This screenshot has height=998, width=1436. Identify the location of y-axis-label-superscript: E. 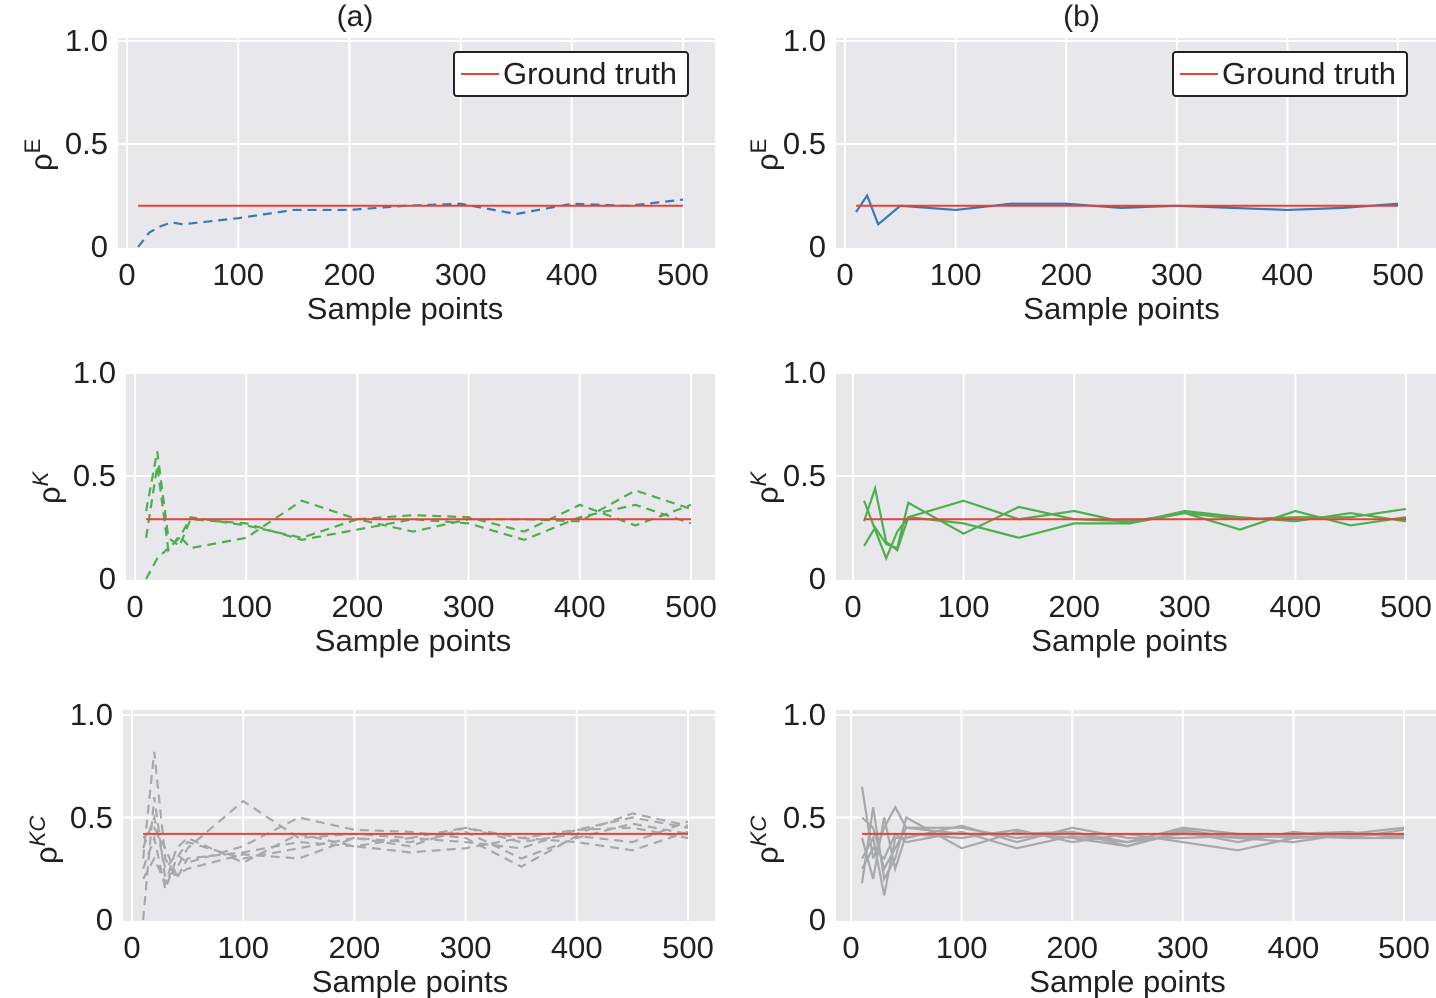
(32, 146).